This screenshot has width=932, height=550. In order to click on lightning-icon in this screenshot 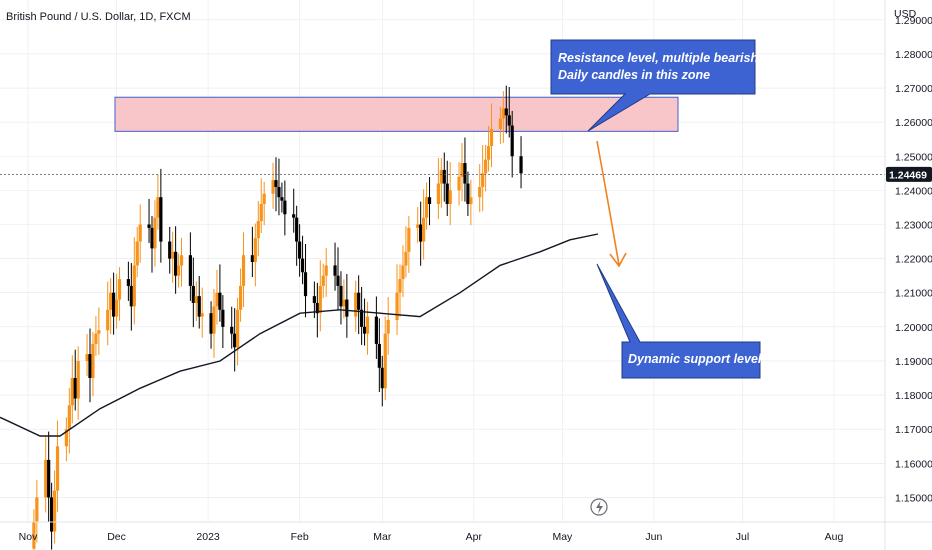, I will do `click(599, 507)`.